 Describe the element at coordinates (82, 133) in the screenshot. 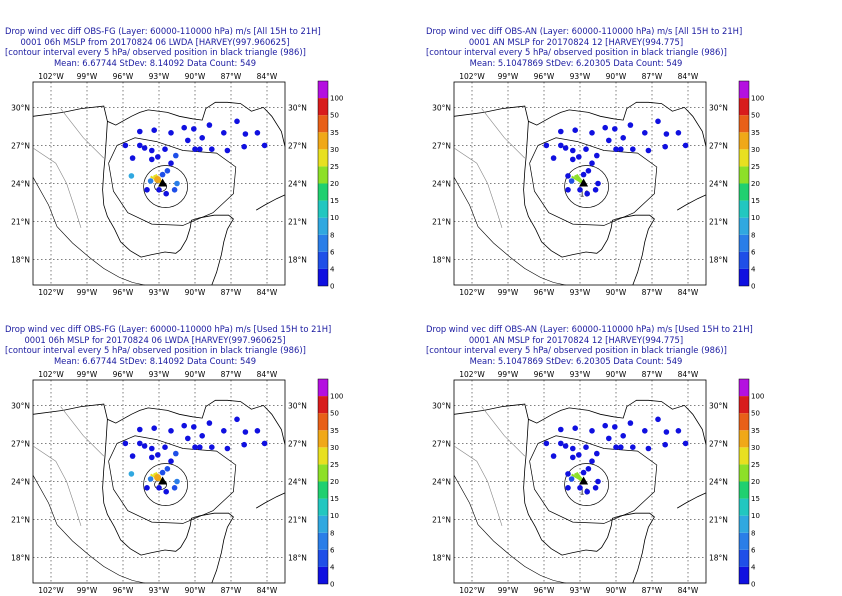

I see `border-line` at that location.